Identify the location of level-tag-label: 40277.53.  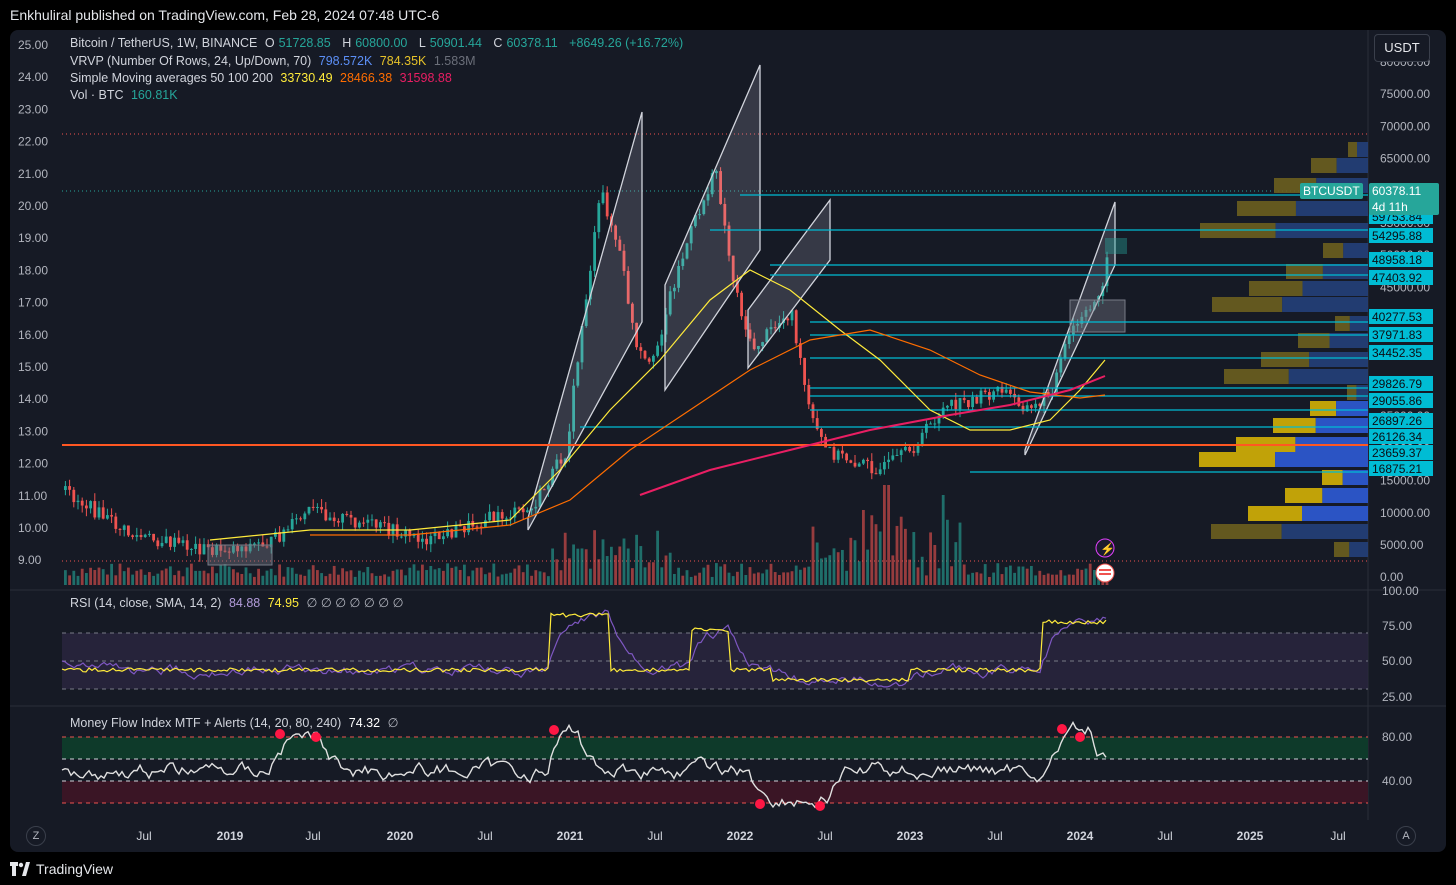
(1397, 317).